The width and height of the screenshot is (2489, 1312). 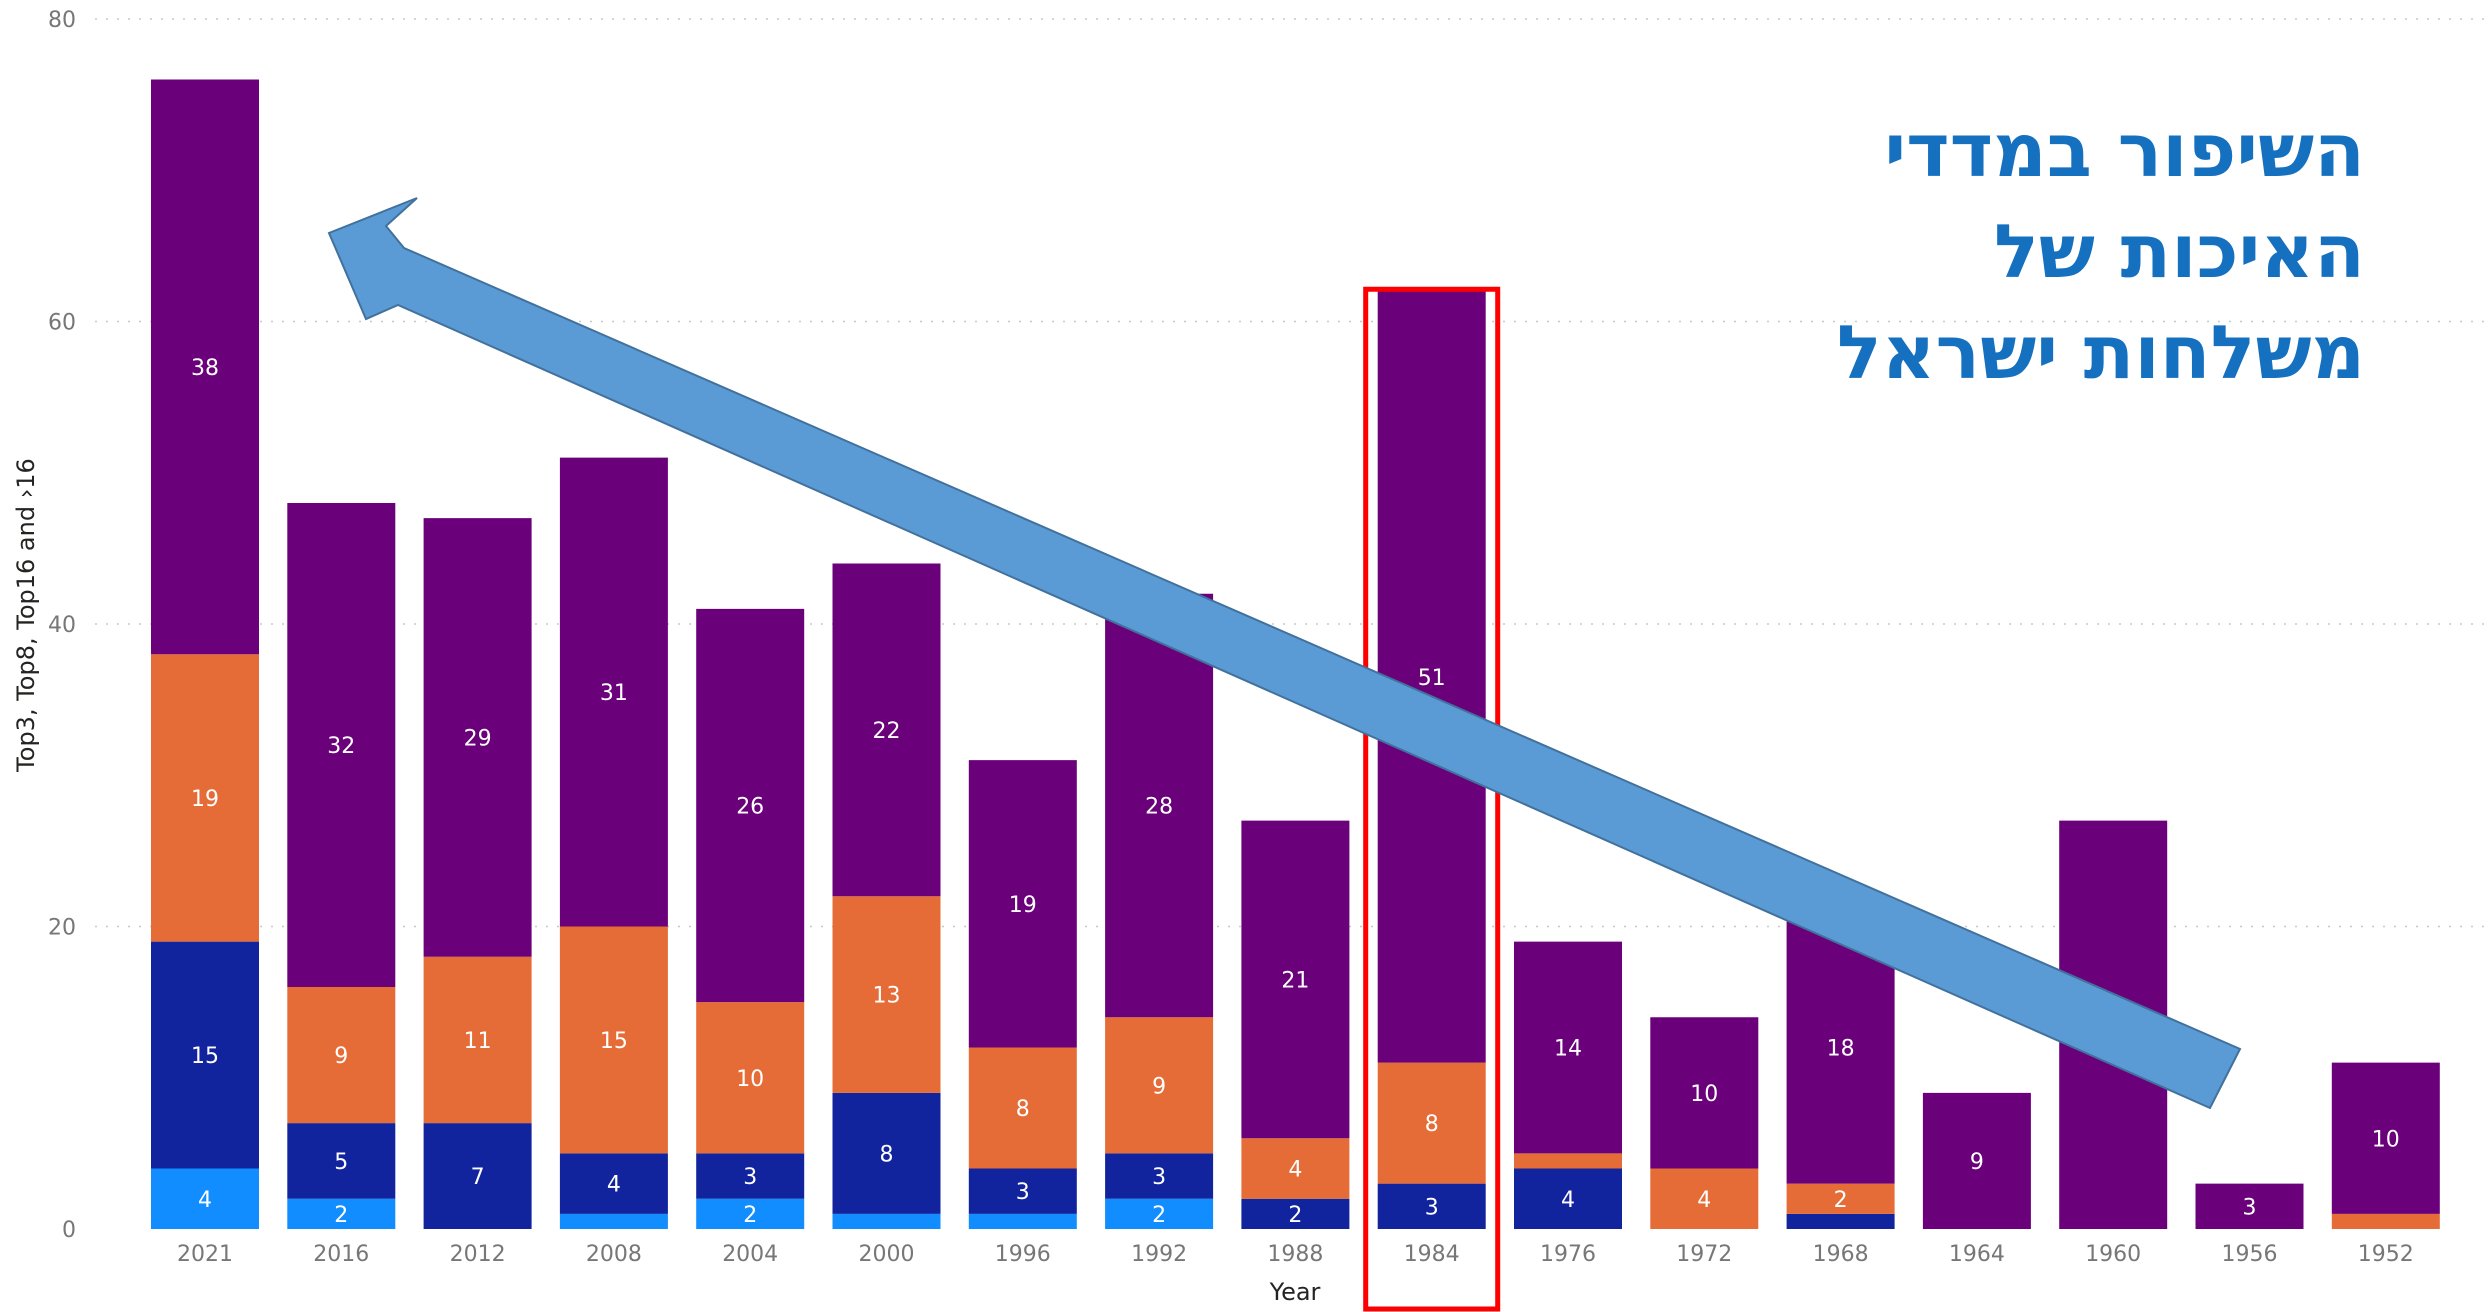 I want to click on x-axis-title: Year, so click(x=1295, y=1292).